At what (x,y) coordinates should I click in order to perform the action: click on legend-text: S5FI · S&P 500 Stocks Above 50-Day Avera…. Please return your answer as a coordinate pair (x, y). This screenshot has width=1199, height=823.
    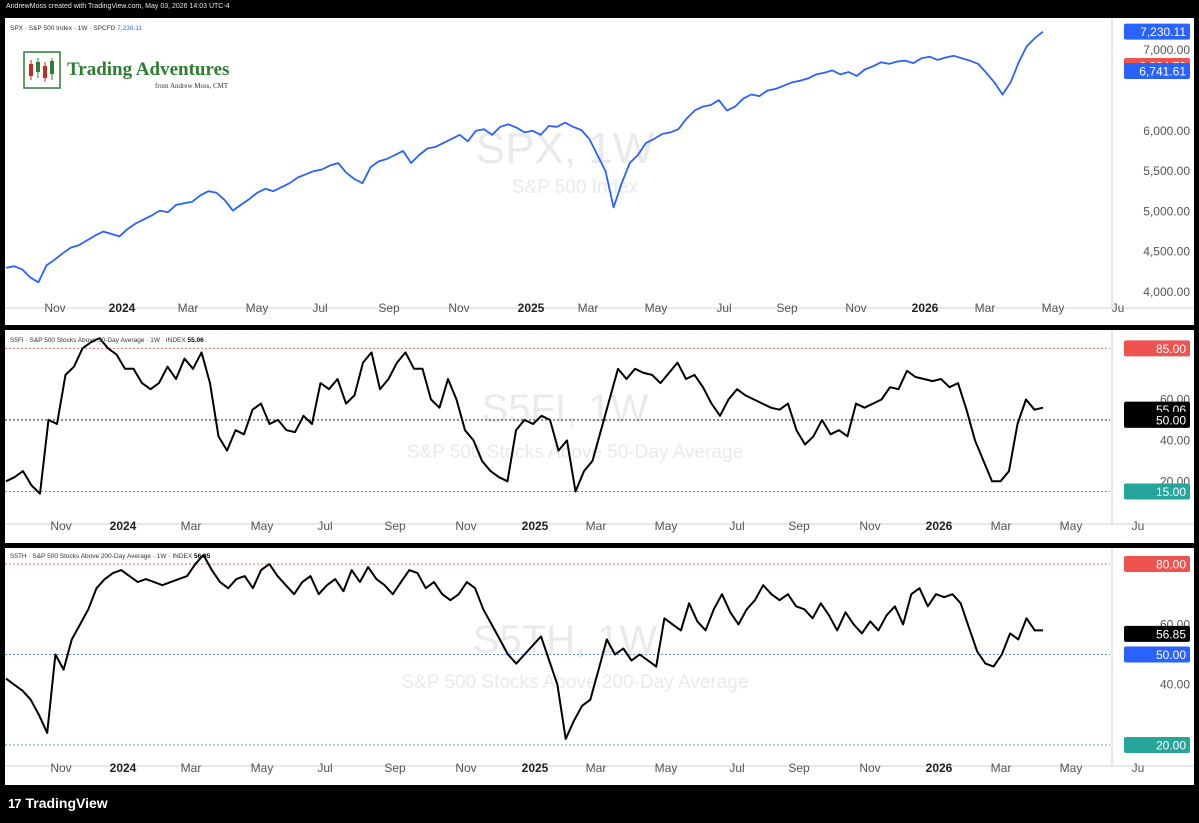
    Looking at the image, I should click on (107, 340).